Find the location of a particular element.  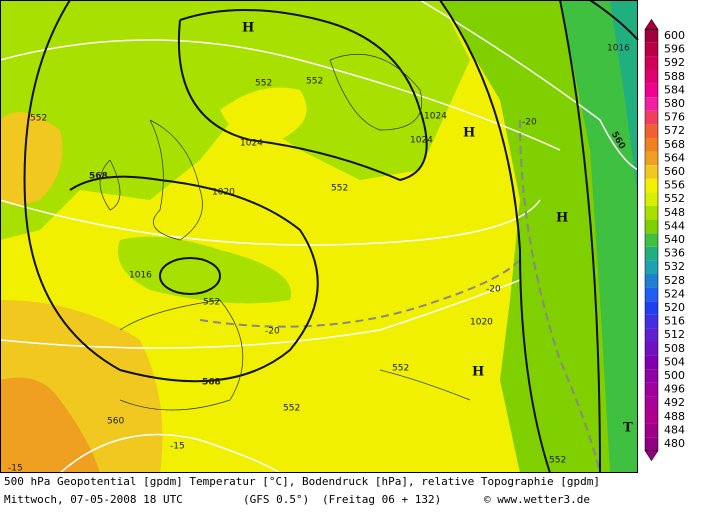

colorbar-border is located at coordinates (651, 240).